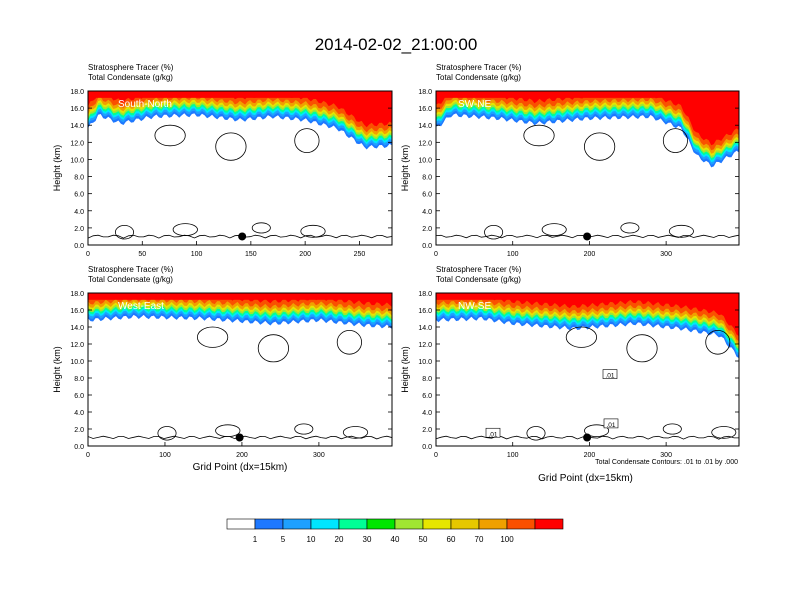  What do you see at coordinates (474, 104) in the screenshot?
I see `panel-label: SW-NE` at bounding box center [474, 104].